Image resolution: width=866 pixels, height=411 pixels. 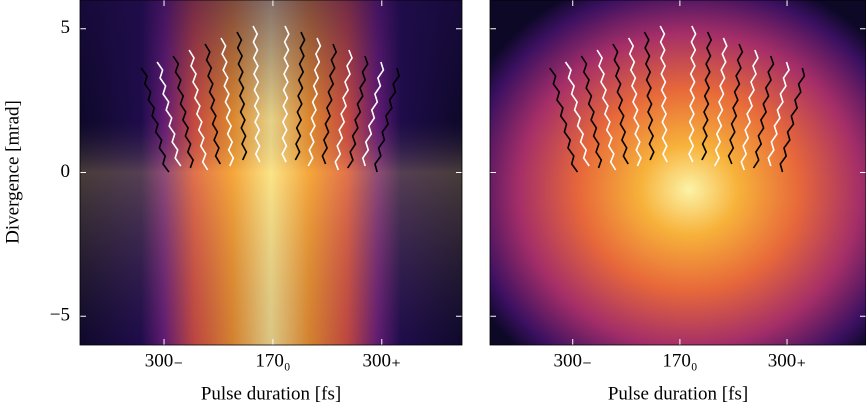 I want to click on y-tick-label: 0, so click(x=66, y=171).